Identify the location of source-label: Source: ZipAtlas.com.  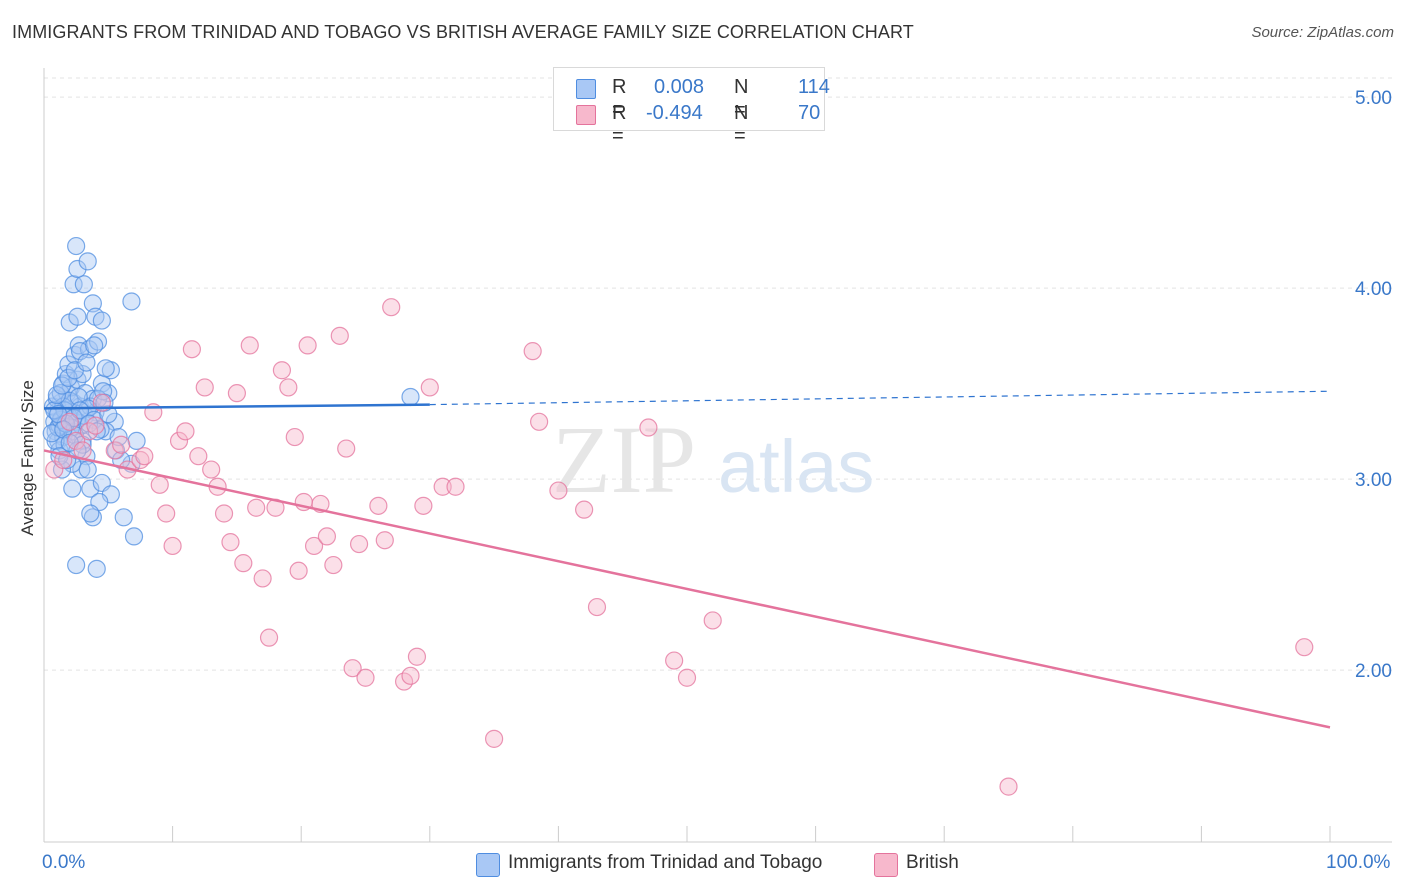
(1322, 32).